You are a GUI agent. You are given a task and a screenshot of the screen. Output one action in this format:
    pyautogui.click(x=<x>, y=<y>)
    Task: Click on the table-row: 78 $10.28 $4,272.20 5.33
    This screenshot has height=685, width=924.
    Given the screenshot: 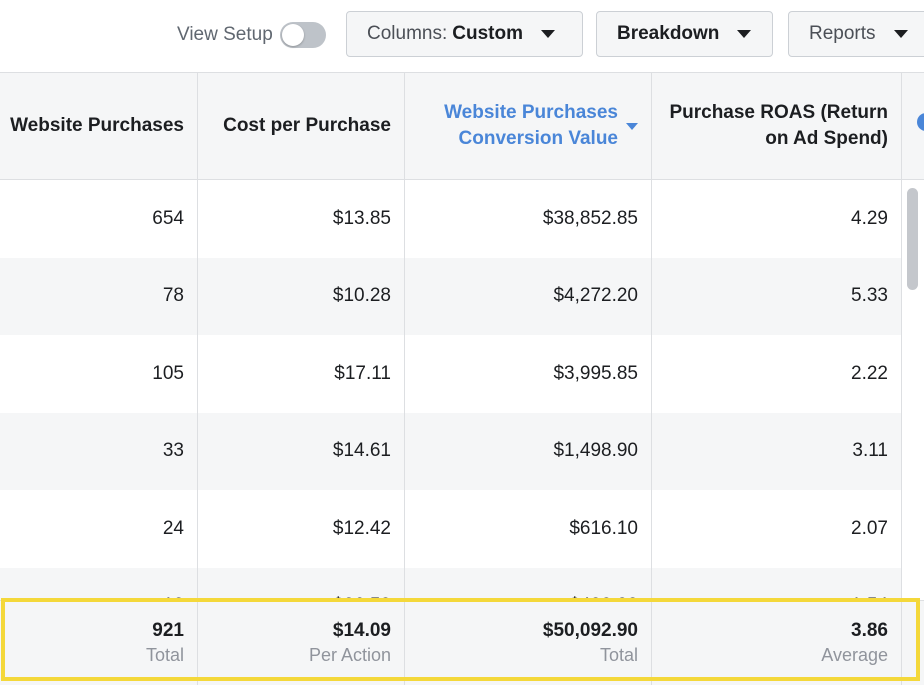 What is the action you would take?
    pyautogui.click(x=451, y=296)
    